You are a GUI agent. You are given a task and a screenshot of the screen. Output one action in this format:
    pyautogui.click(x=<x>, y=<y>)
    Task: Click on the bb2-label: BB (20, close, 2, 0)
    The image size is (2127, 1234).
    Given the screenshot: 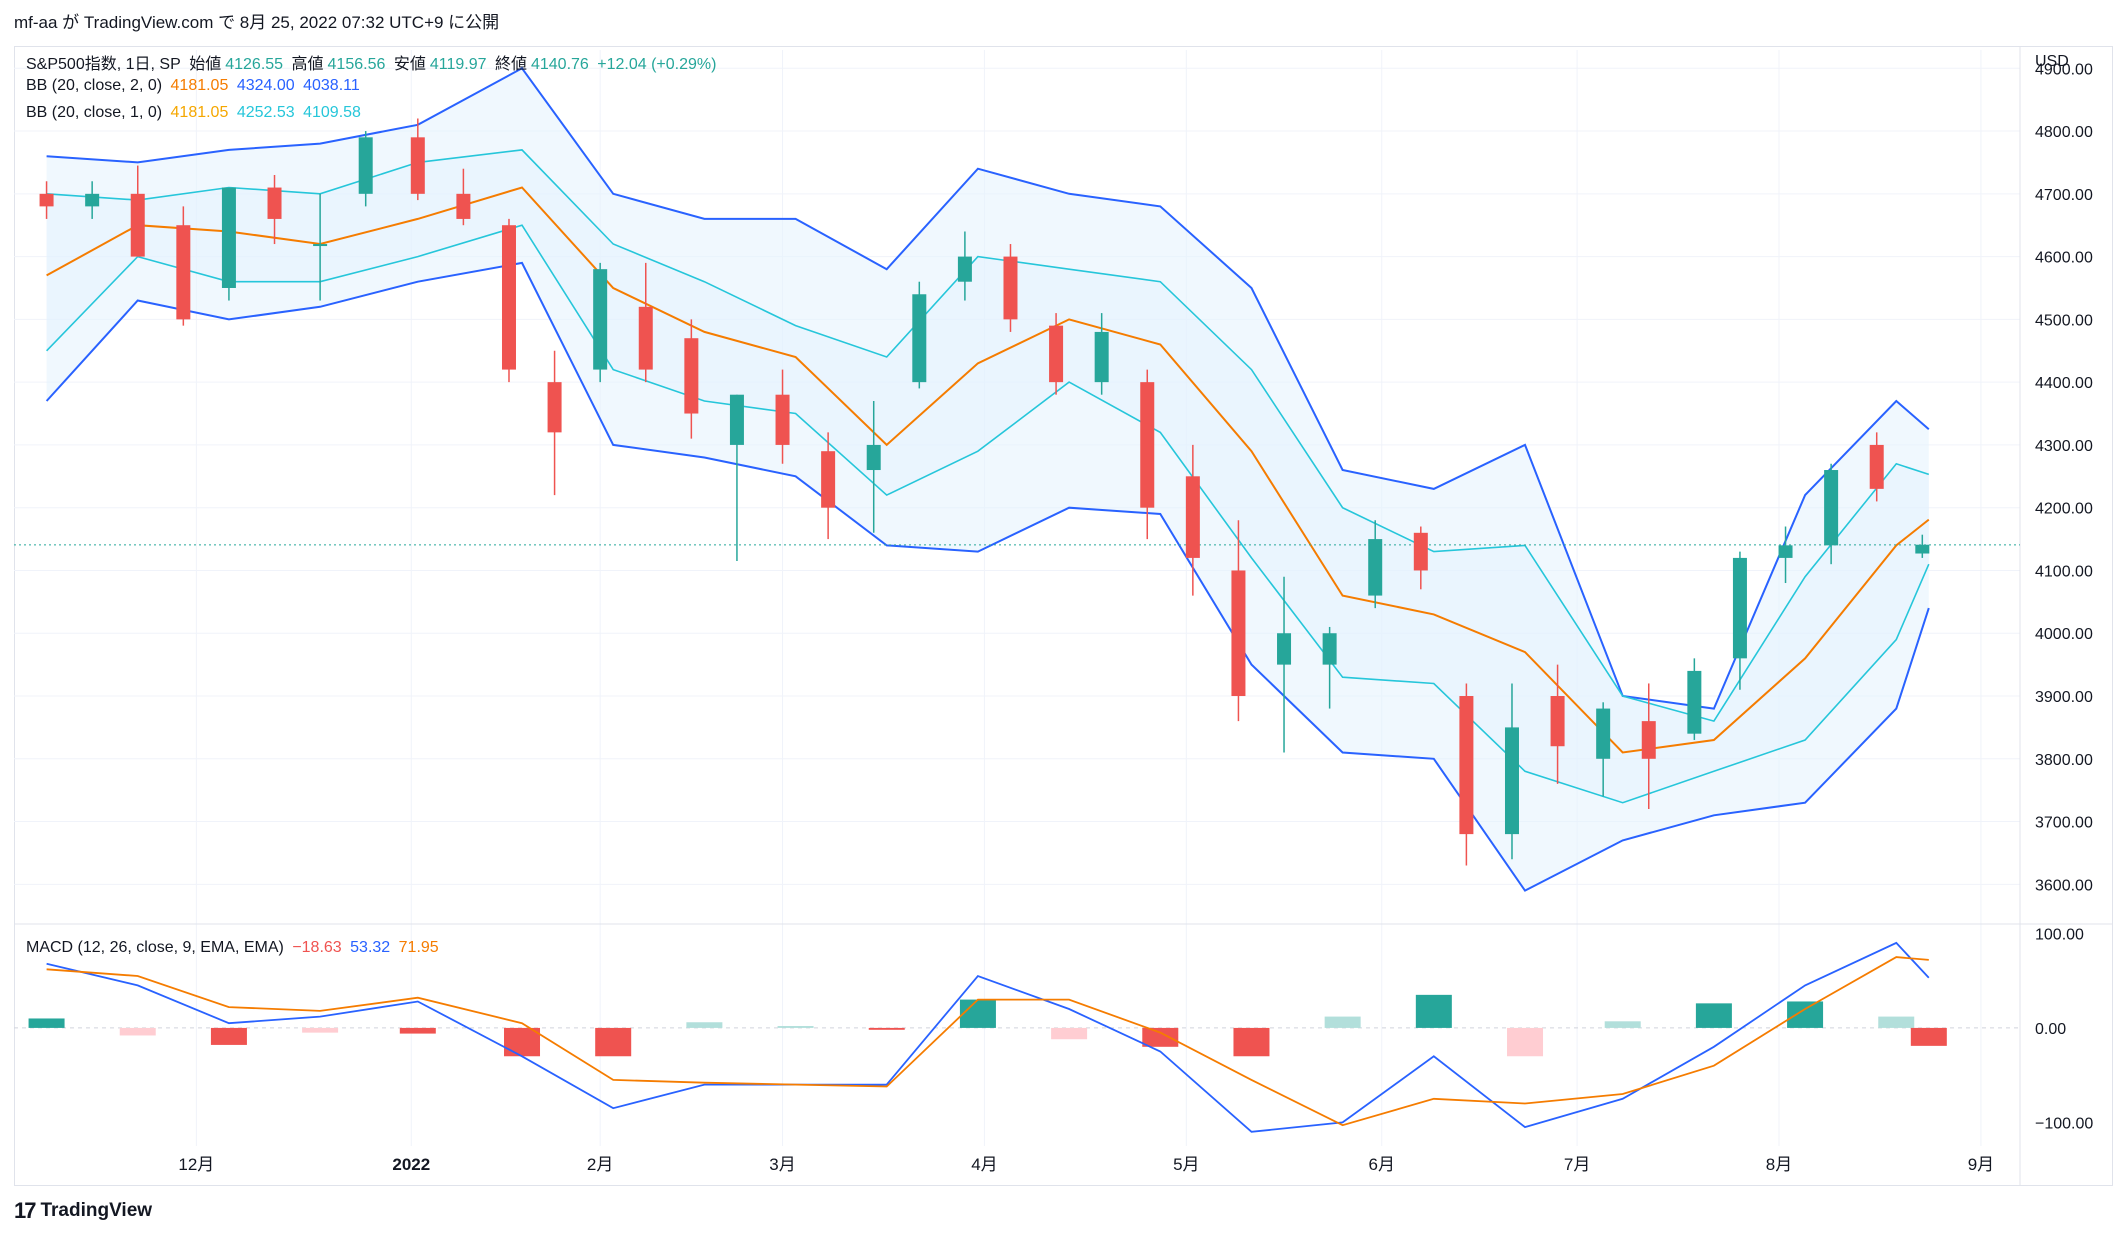 What is the action you would take?
    pyautogui.click(x=94, y=85)
    